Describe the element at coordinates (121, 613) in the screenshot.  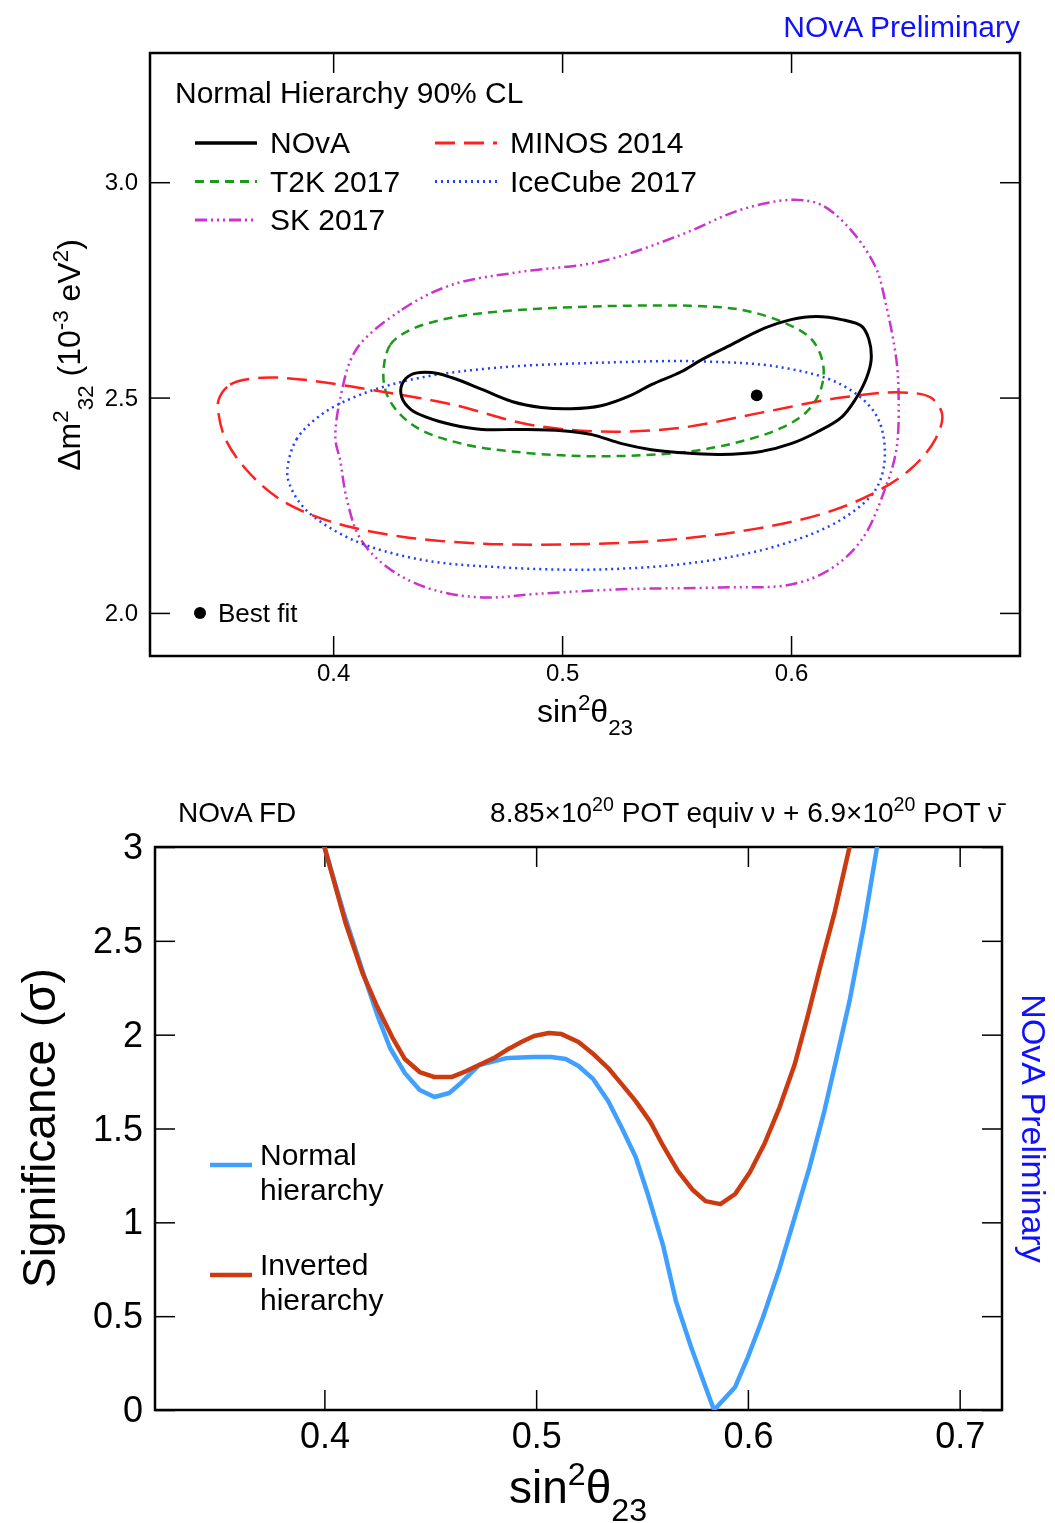
I see `y-tick-label: 2.0` at that location.